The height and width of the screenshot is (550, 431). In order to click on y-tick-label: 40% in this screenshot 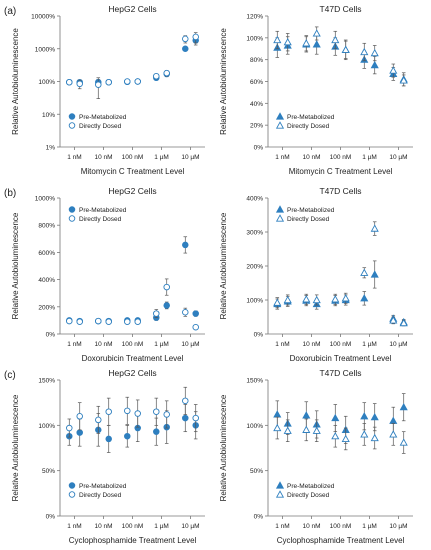, I will do `click(256, 104)`.